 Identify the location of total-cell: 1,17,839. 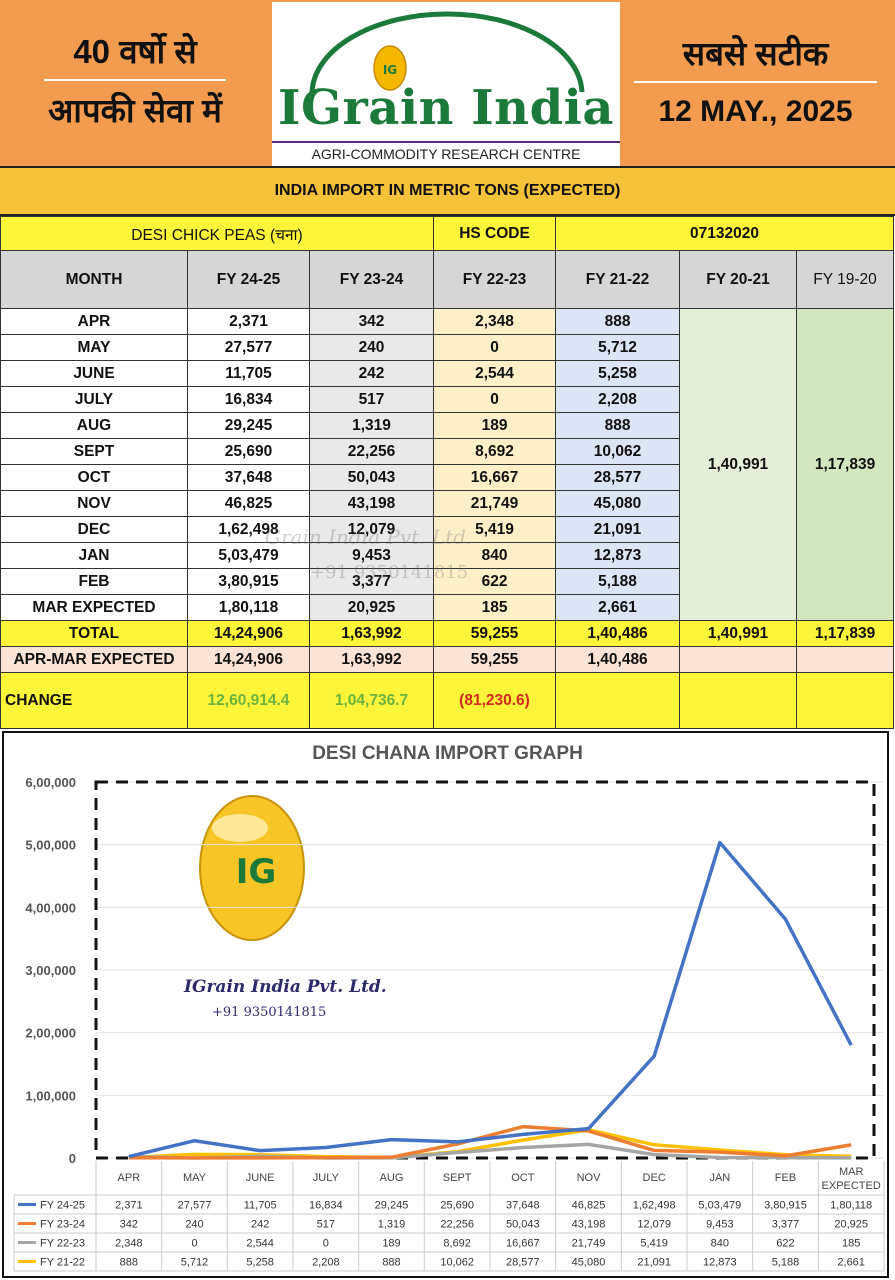
(845, 633).